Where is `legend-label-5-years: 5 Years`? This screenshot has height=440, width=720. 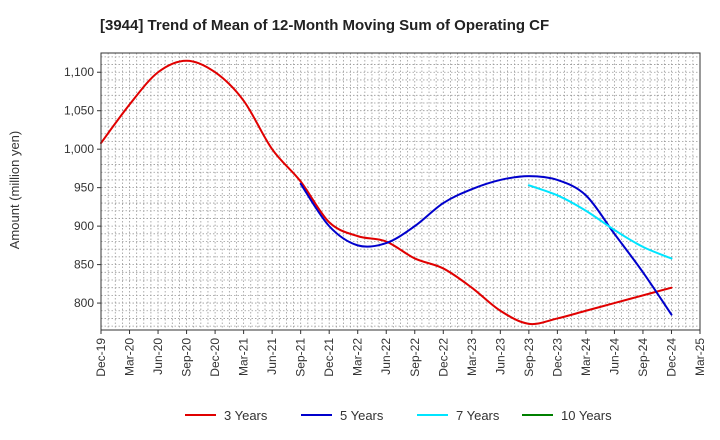 legend-label-5-years: 5 Years is located at coordinates (362, 415).